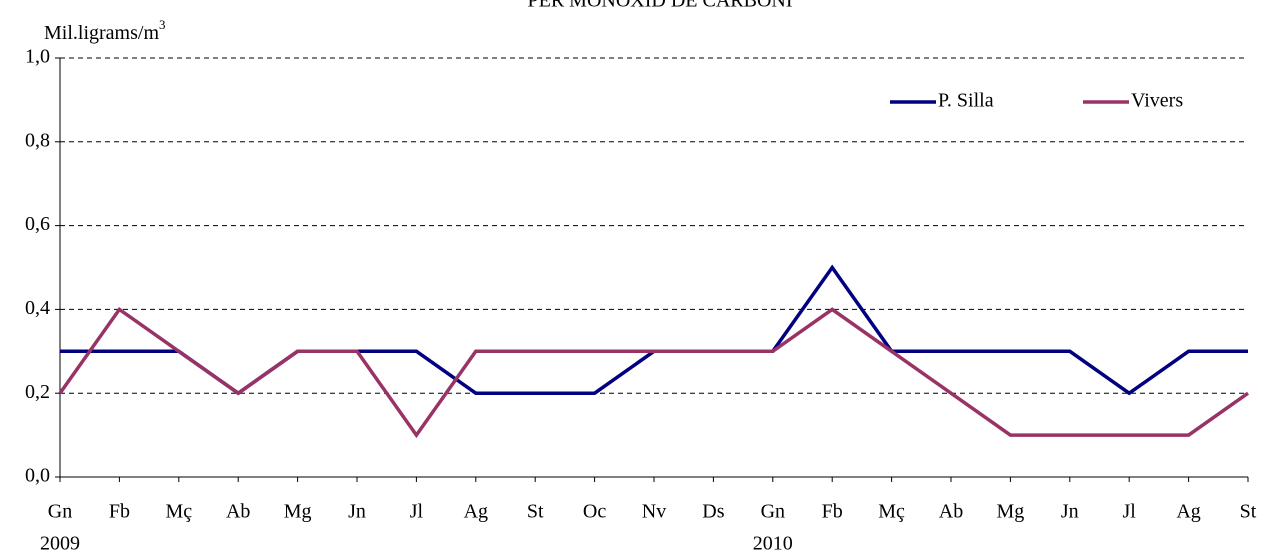  I want to click on chart-title: PER MONOXID DE CARBONI, so click(659, 6).